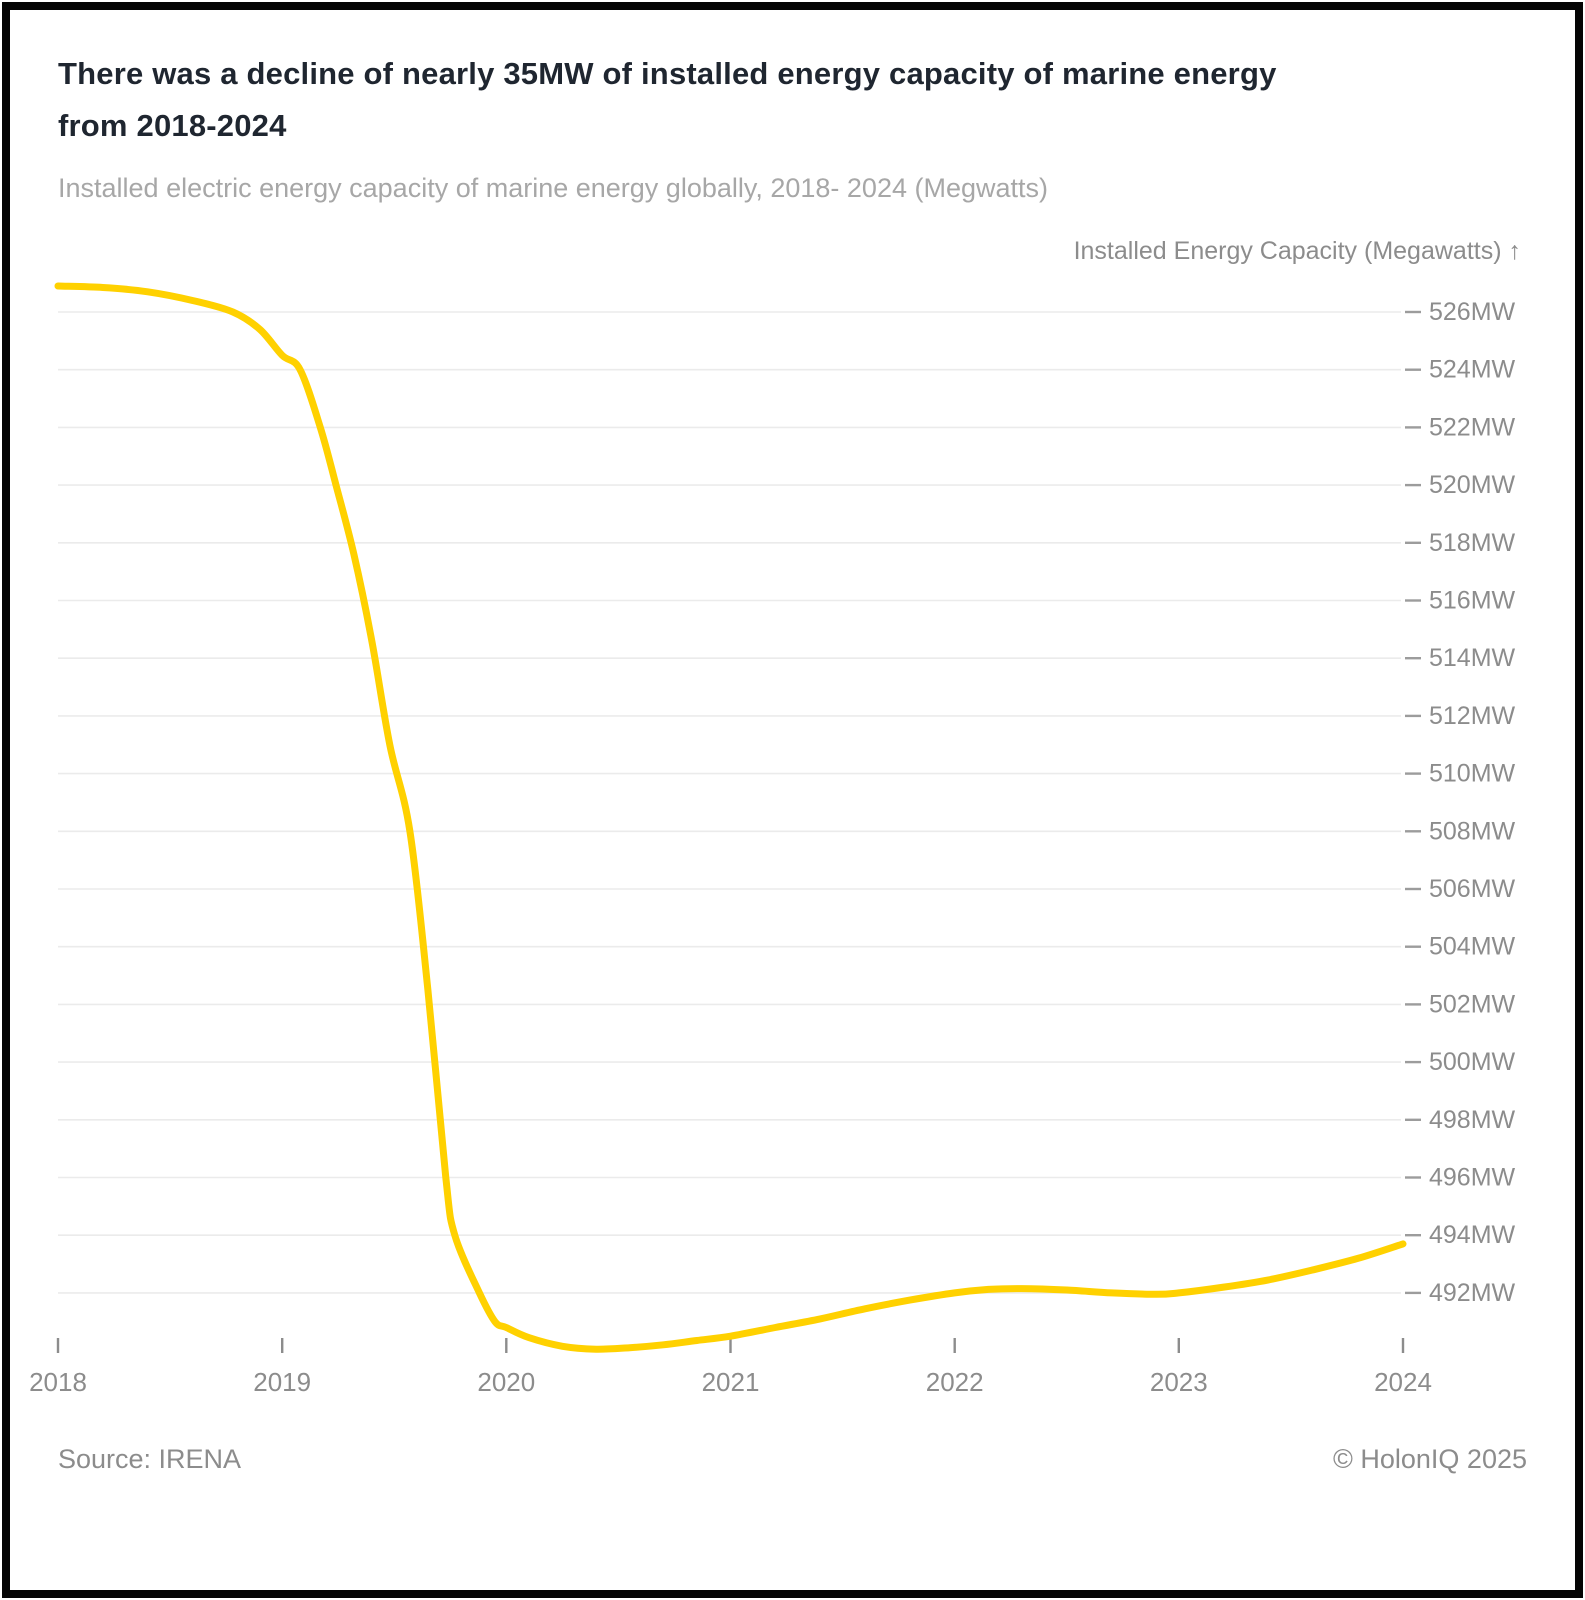  Describe the element at coordinates (1472, 1235) in the screenshot. I see `y-tick-label: 494MW` at that location.